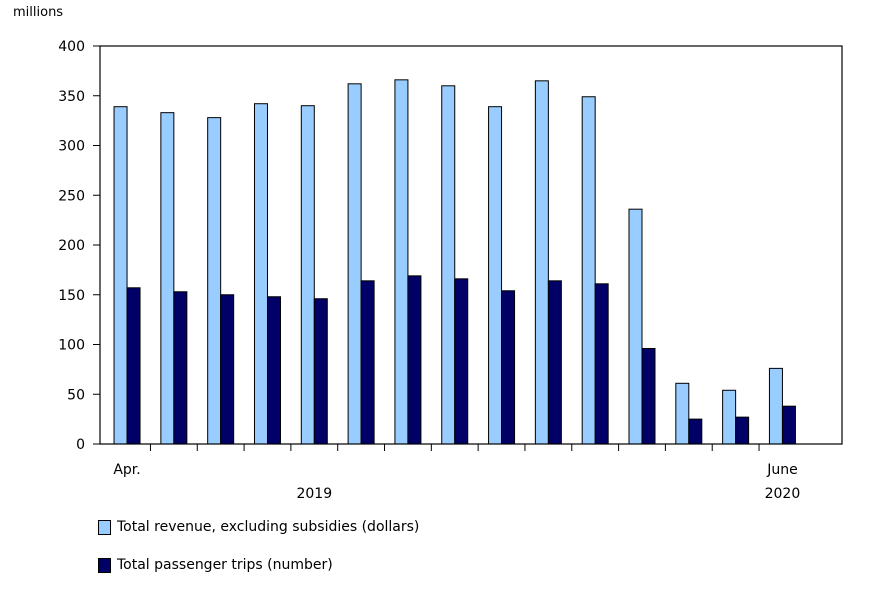  I want to click on x-tick-label: Apr., so click(126, 470).